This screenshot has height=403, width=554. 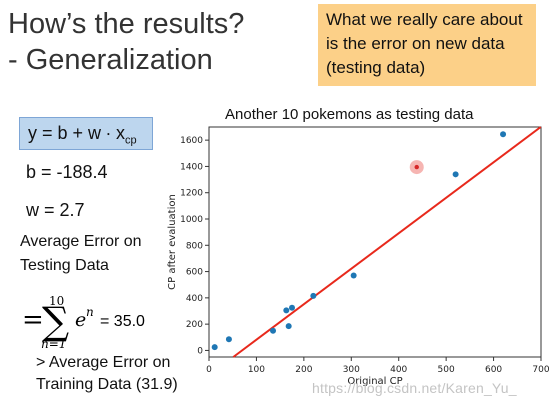 What do you see at coordinates (77, 133) in the screenshot?
I see `formula-main: y = b + w ∙ x` at bounding box center [77, 133].